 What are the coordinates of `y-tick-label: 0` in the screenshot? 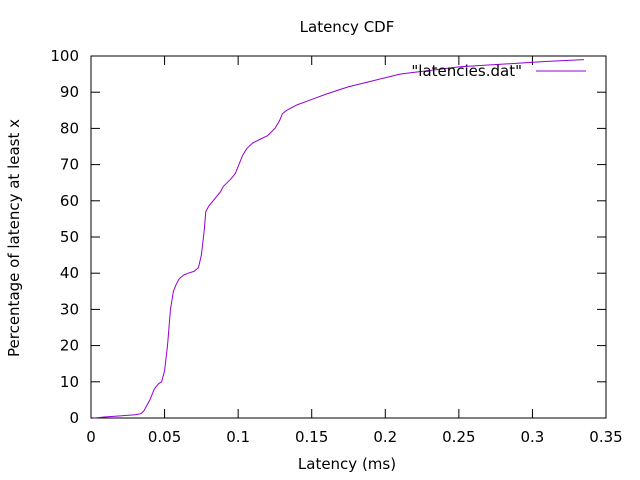 It's located at (74, 418).